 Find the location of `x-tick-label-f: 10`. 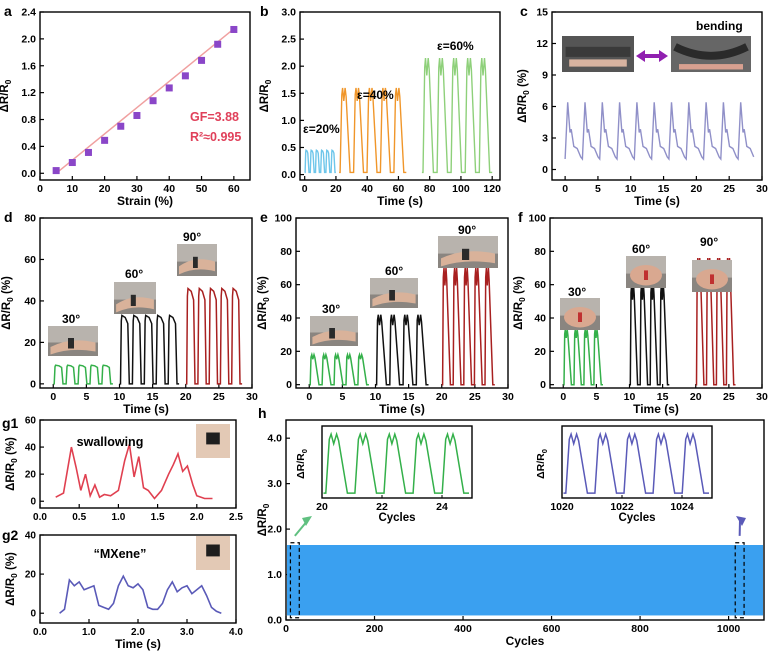

x-tick-label-f: 10 is located at coordinates (630, 397).